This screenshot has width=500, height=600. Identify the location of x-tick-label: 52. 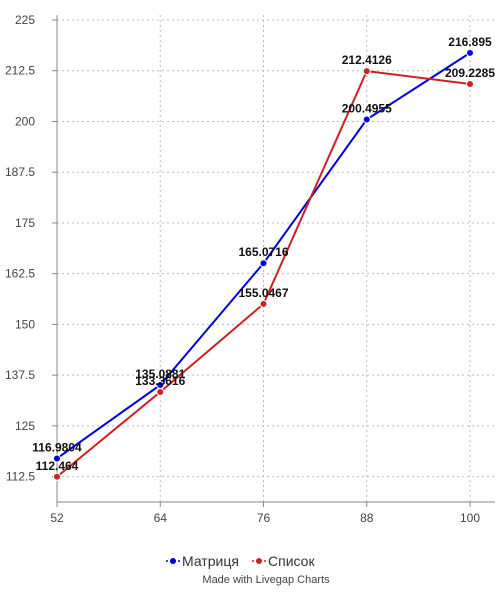
(57, 518).